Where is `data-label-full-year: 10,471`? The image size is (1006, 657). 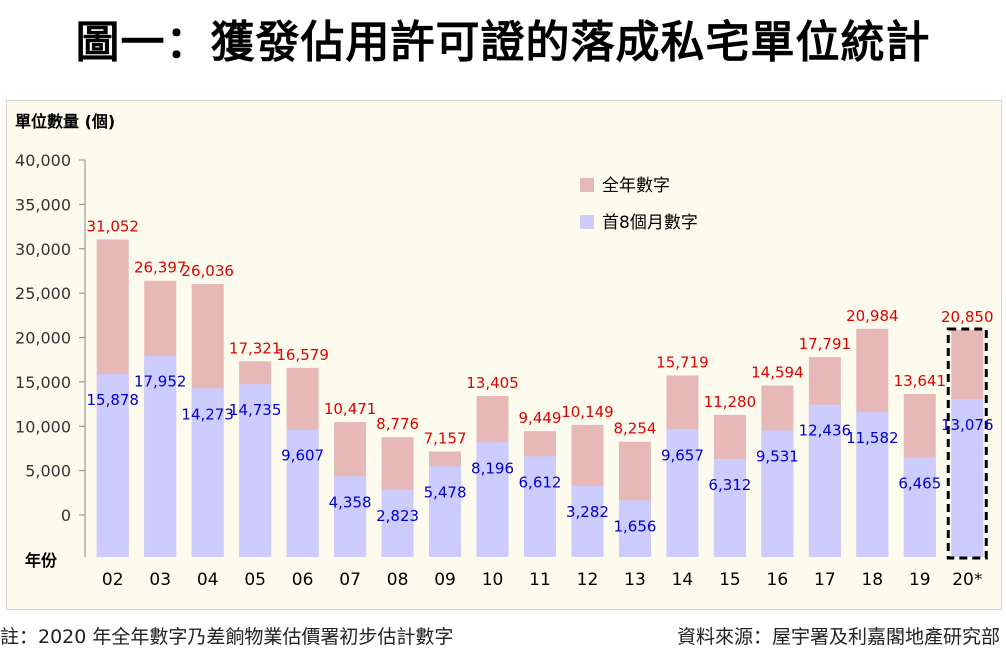 data-label-full-year: 10,471 is located at coordinates (350, 409).